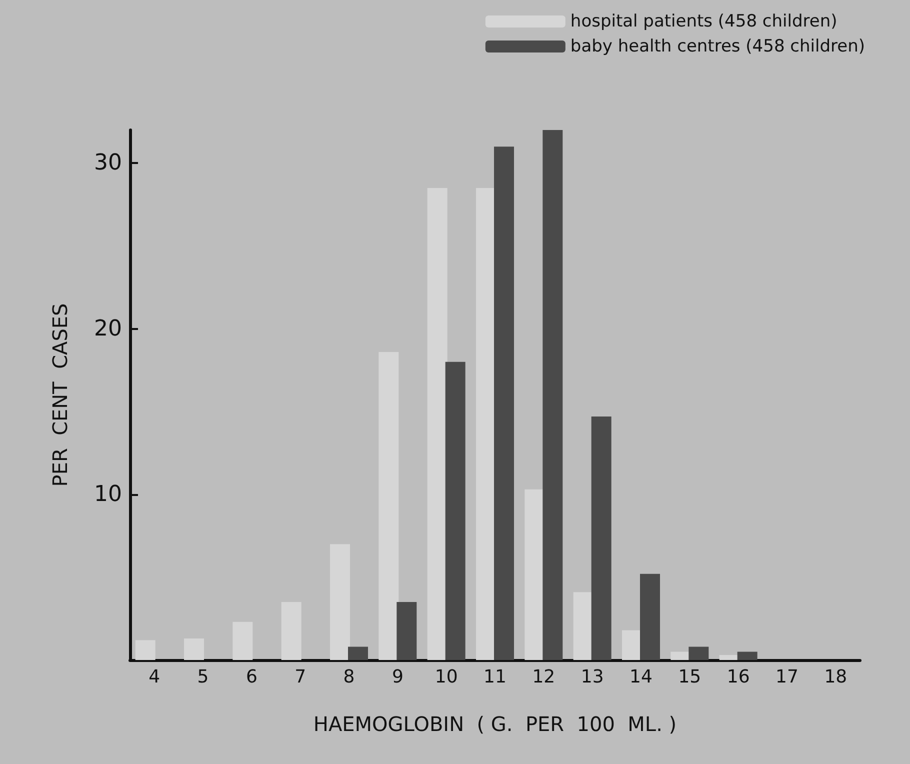 The image size is (910, 764). What do you see at coordinates (592, 677) in the screenshot?
I see `x-tick-label: 13` at bounding box center [592, 677].